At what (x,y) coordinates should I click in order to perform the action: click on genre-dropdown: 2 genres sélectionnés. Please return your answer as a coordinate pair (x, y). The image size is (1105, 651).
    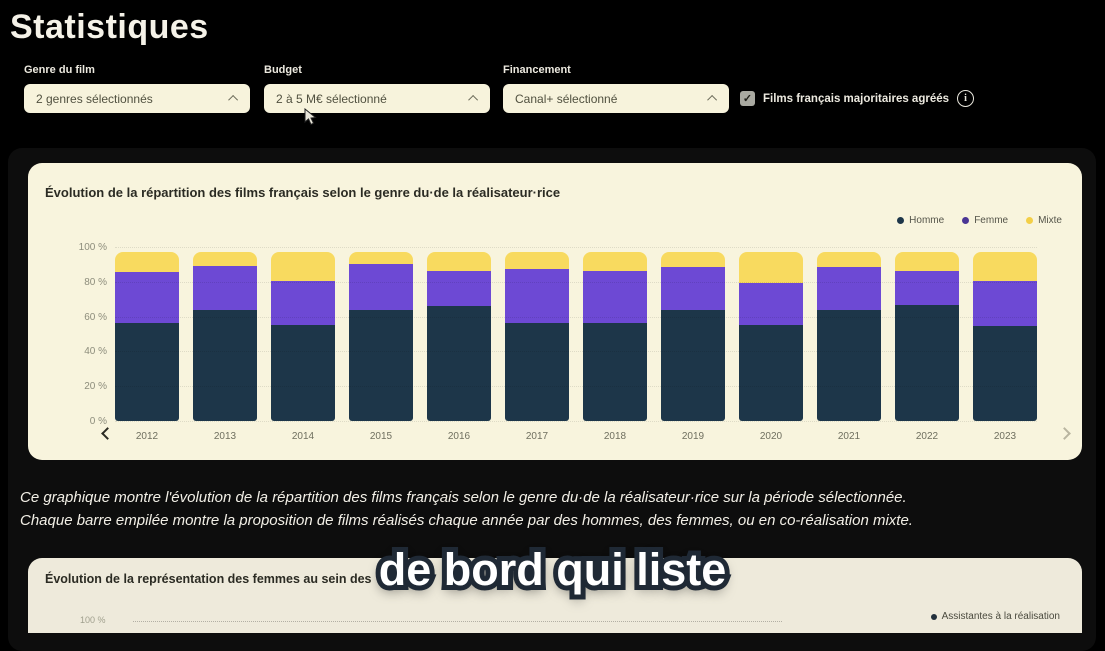
    Looking at the image, I should click on (137, 98).